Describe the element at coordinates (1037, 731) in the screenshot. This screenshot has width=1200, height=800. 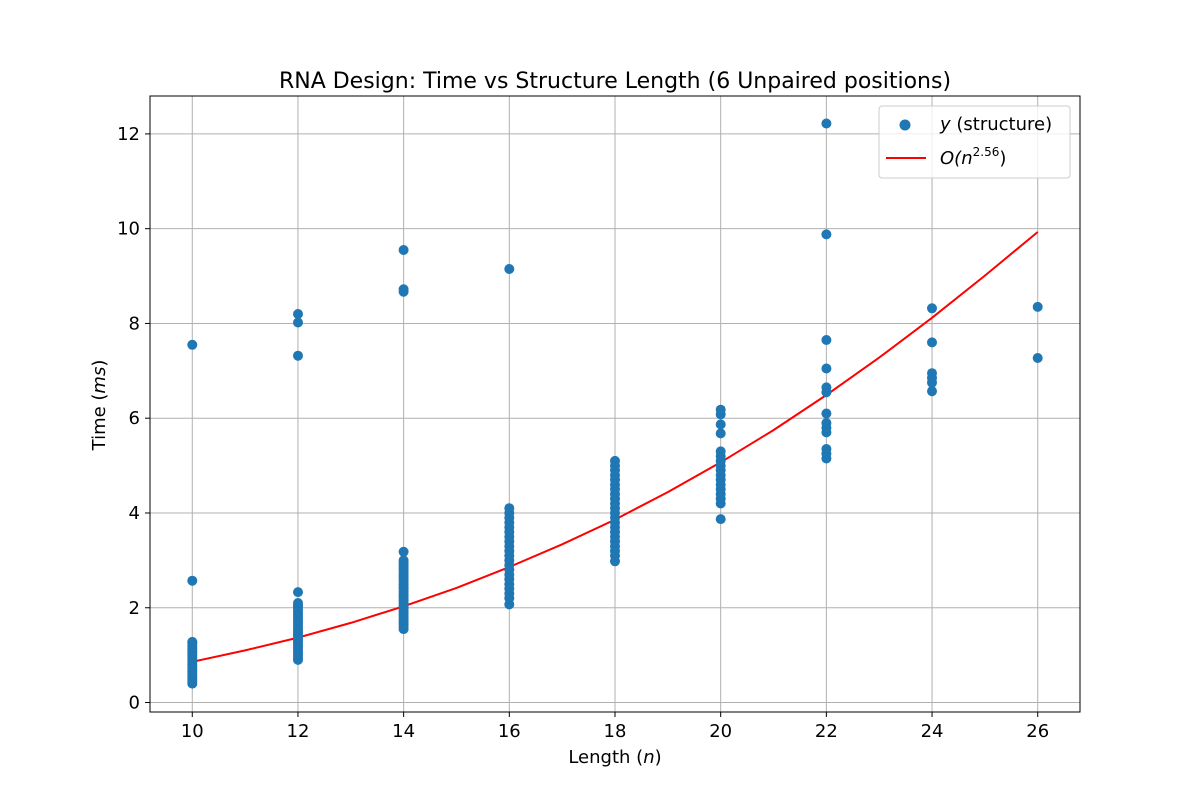
I see `x-tick-label: 26` at that location.